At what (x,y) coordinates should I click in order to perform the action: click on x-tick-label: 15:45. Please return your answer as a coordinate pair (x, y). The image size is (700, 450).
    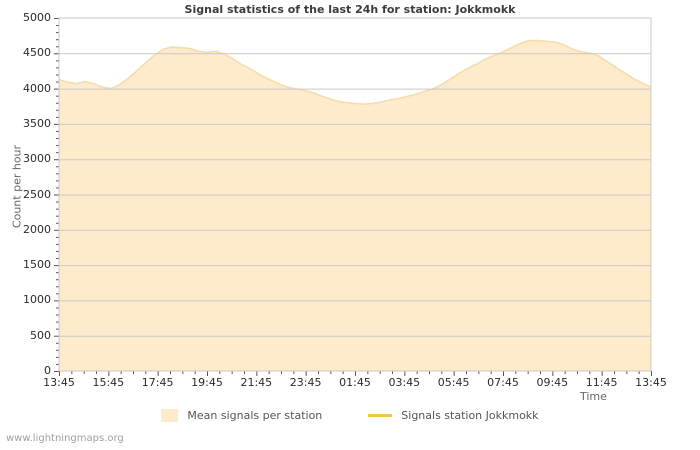
    Looking at the image, I should click on (108, 382).